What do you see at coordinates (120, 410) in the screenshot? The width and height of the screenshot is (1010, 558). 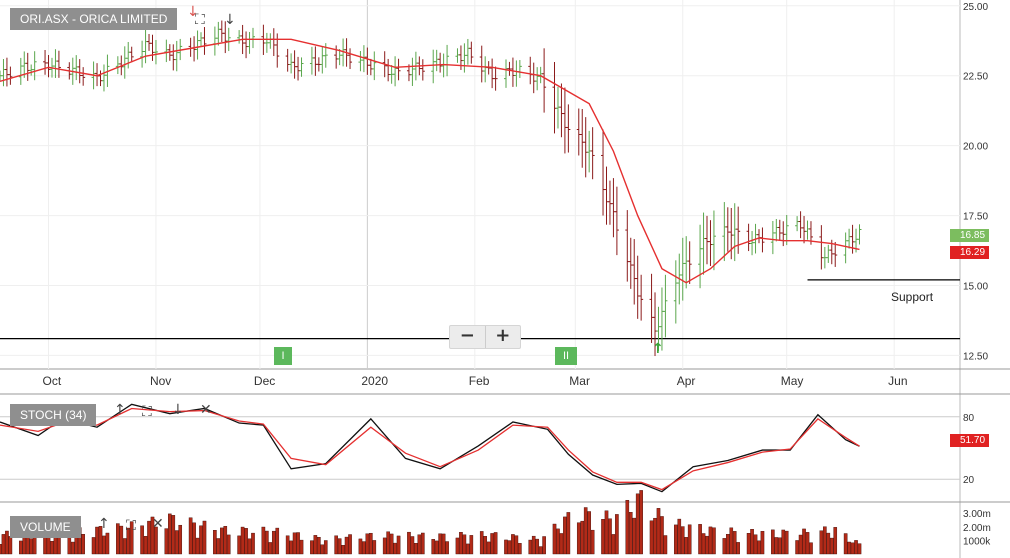 I see `move-up-icon: ↑` at bounding box center [120, 410].